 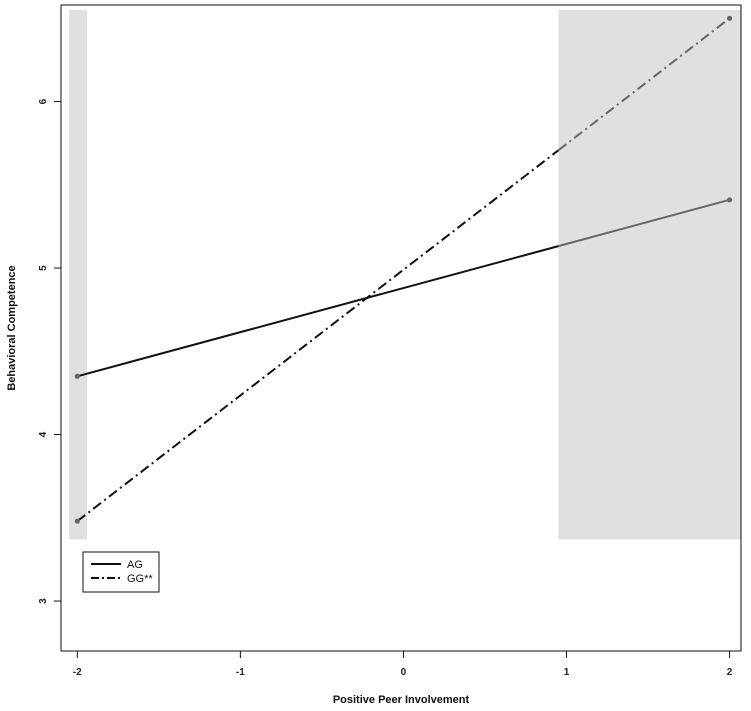 I want to click on legend-label-gg: GG**, so click(x=140, y=579).